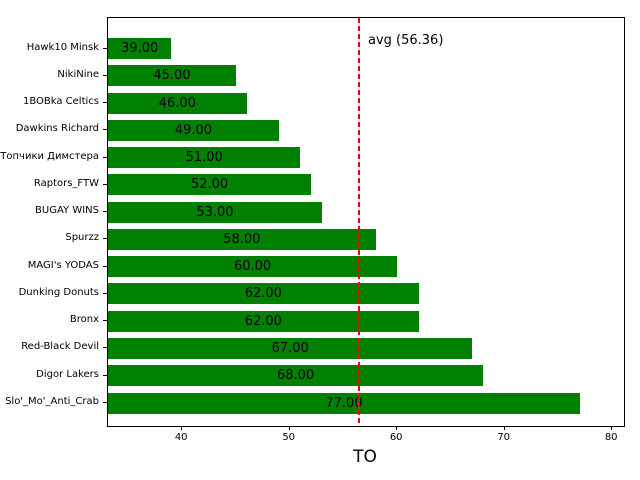 The image size is (640, 480). Describe the element at coordinates (611, 437) in the screenshot. I see `x-tick-label: 80` at that location.